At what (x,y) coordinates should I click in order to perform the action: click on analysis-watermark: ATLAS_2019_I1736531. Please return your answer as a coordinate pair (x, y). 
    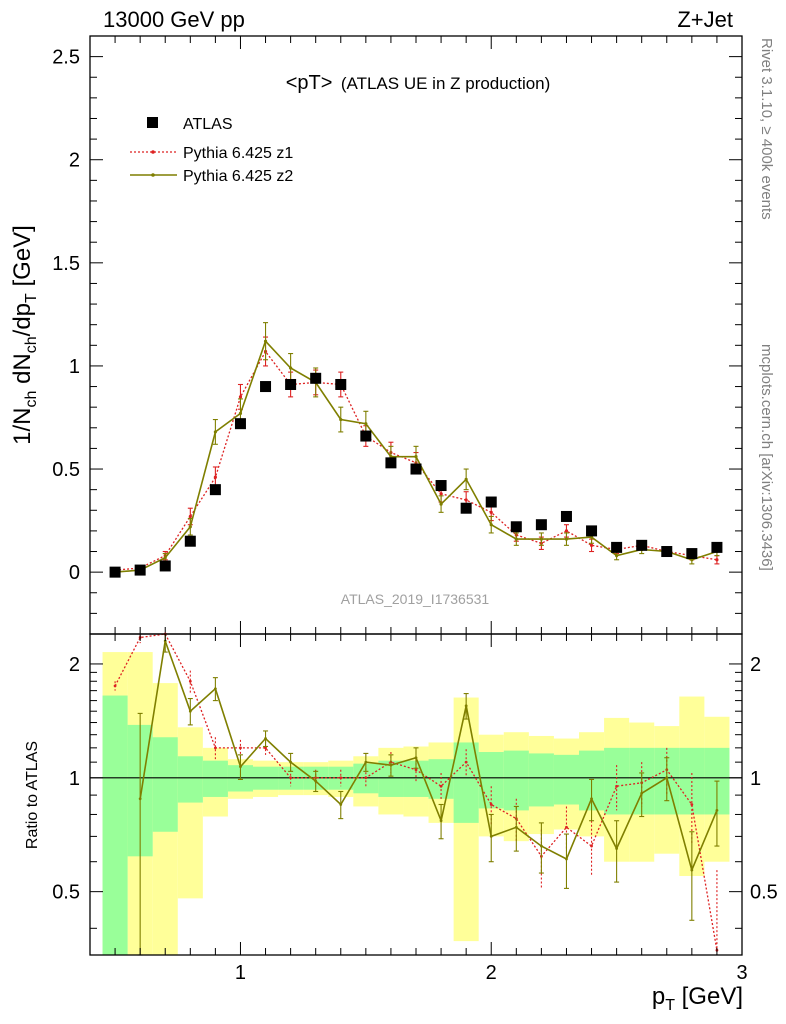
    Looking at the image, I should click on (415, 599).